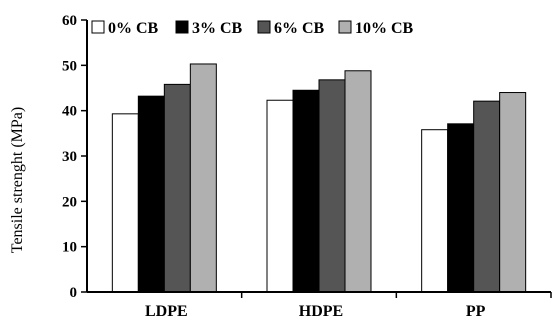 The image size is (556, 323). Describe the element at coordinates (69, 112) in the screenshot. I see `y-tick-label: 40` at that location.